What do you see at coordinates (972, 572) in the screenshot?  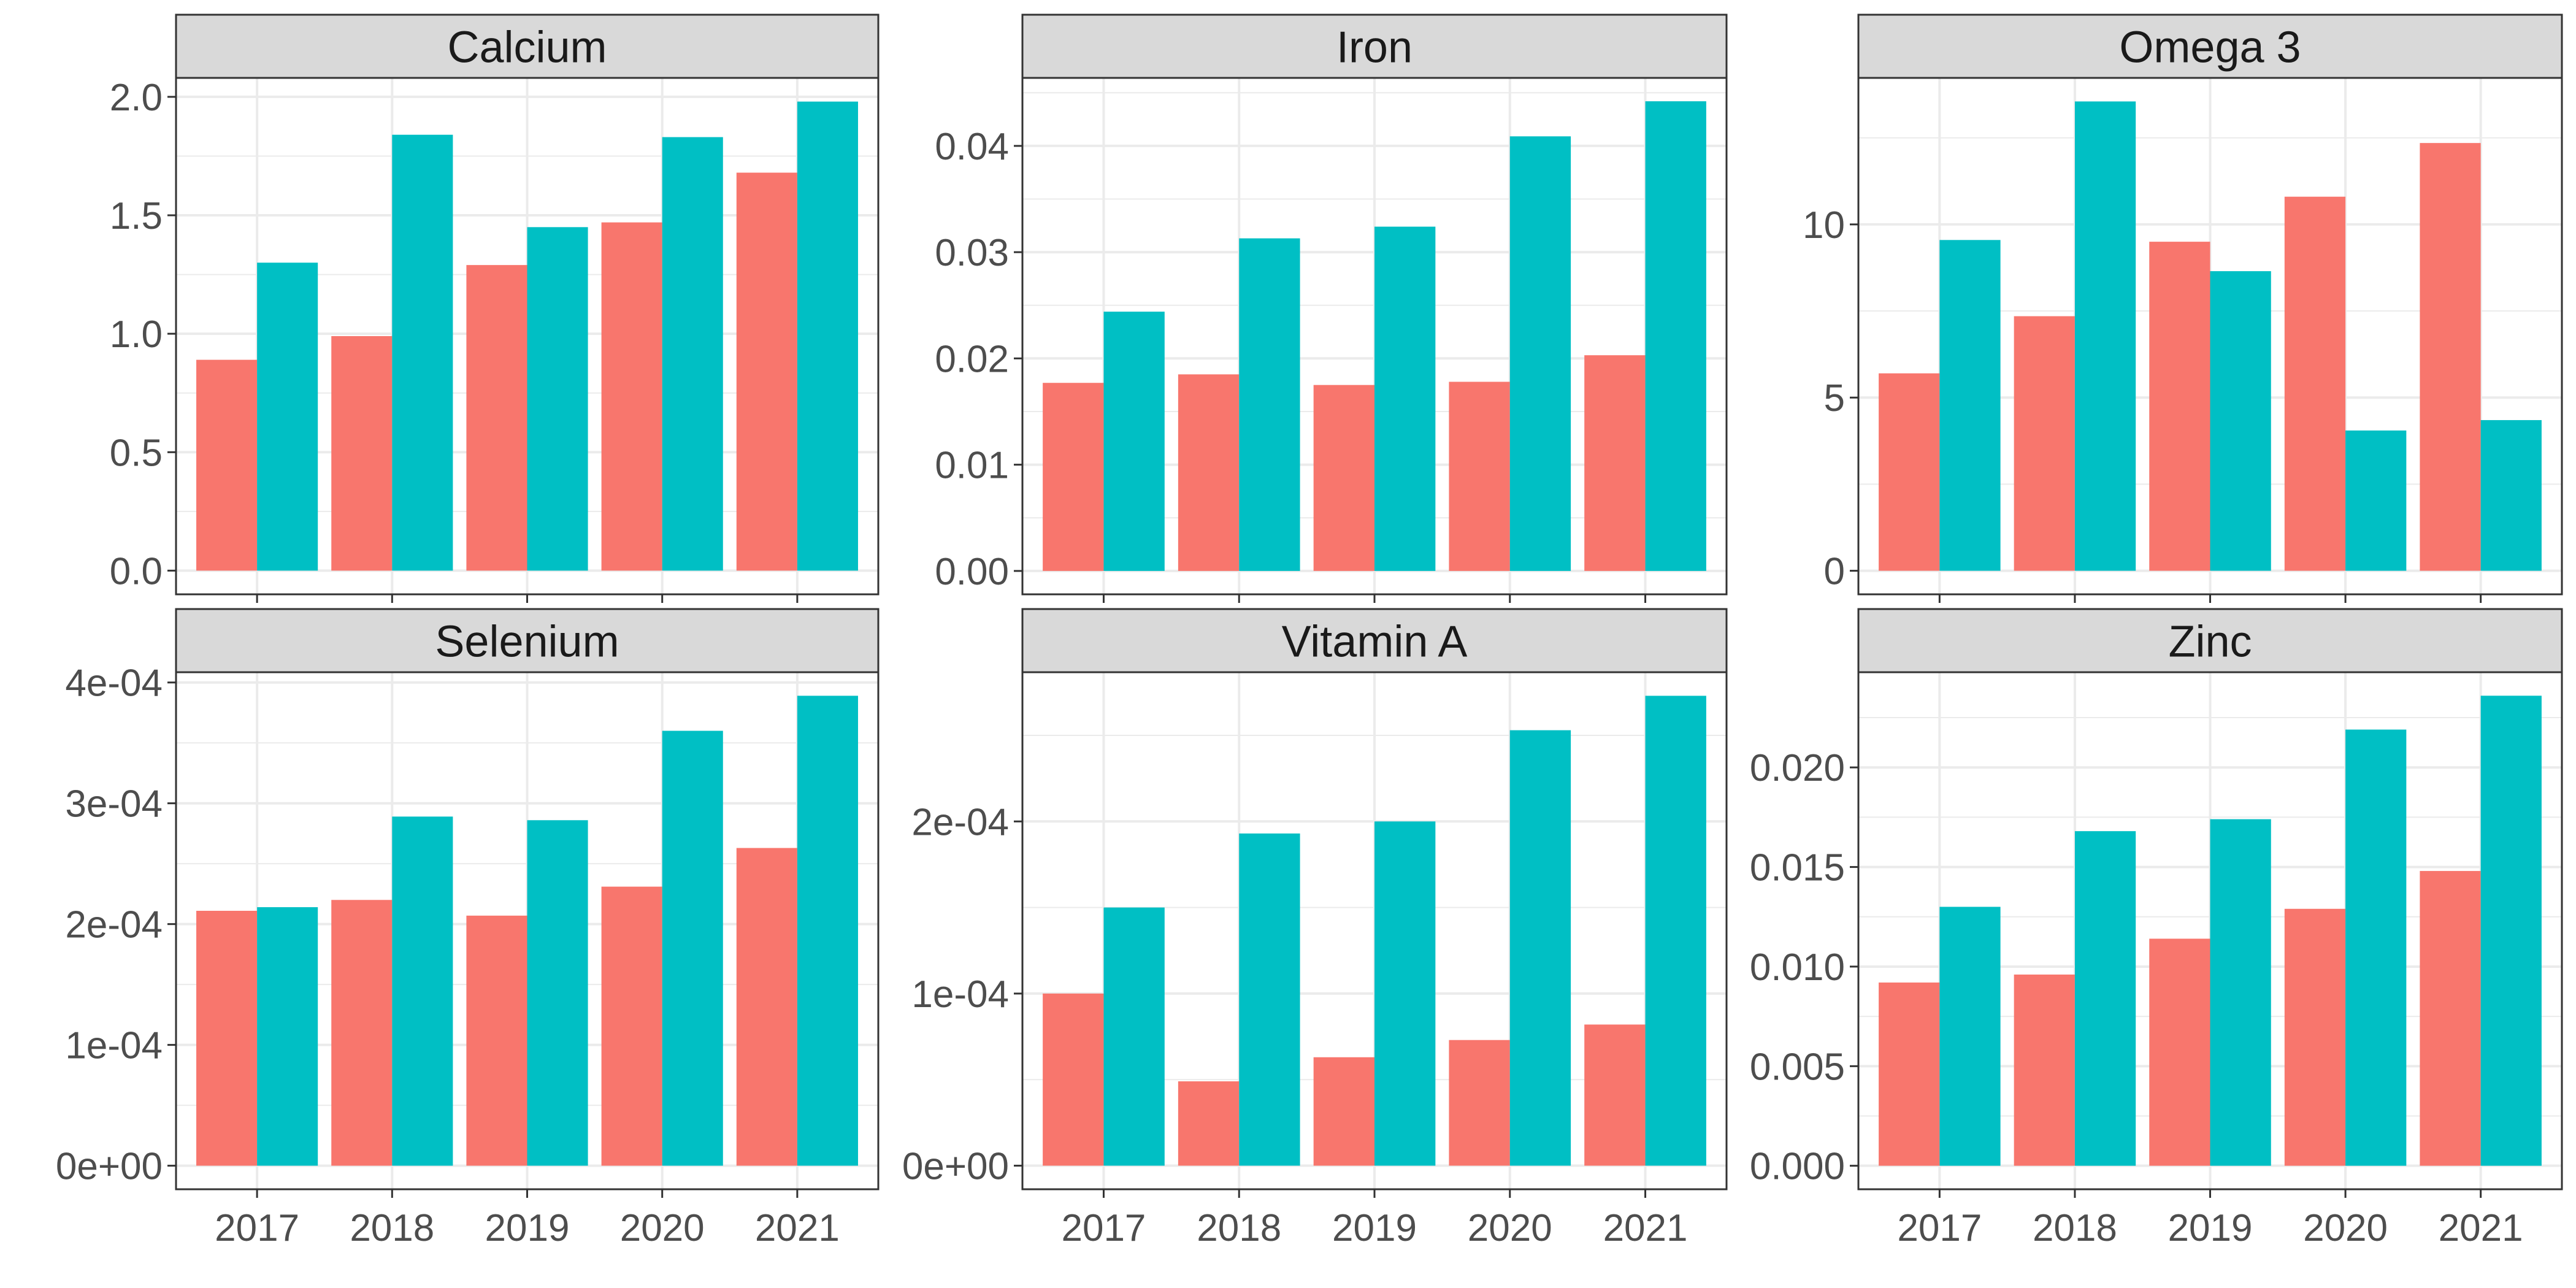 I see `y-tick-label: 0.00` at bounding box center [972, 572].